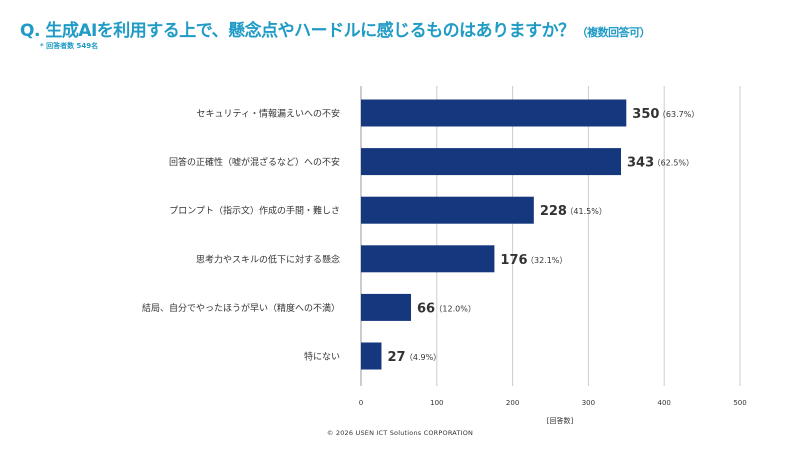 This screenshot has height=449, width=800. What do you see at coordinates (426, 308) in the screenshot?
I see `value-label: 66` at bounding box center [426, 308].